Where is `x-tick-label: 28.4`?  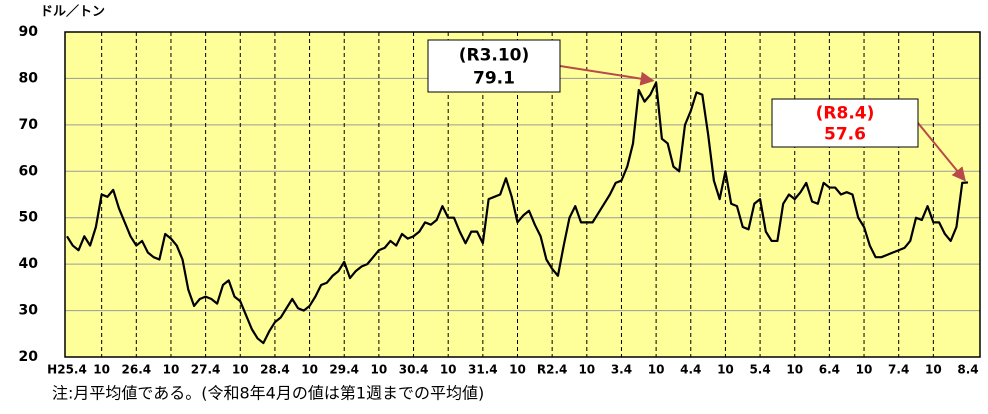
x-tick-label: 28.4 is located at coordinates (275, 370).